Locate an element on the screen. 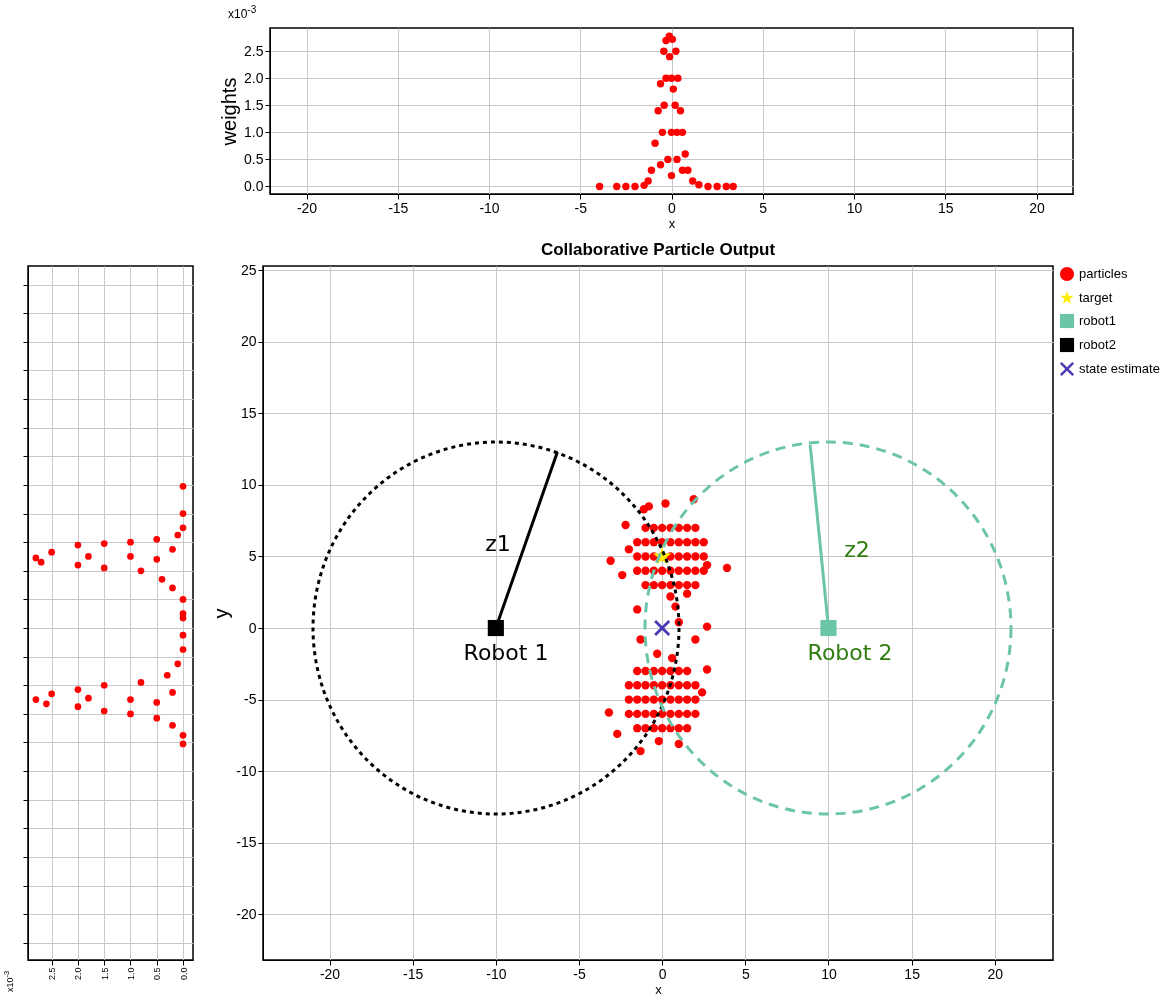 This screenshot has width=1176, height=1002. legend-label: target is located at coordinates (1096, 297).